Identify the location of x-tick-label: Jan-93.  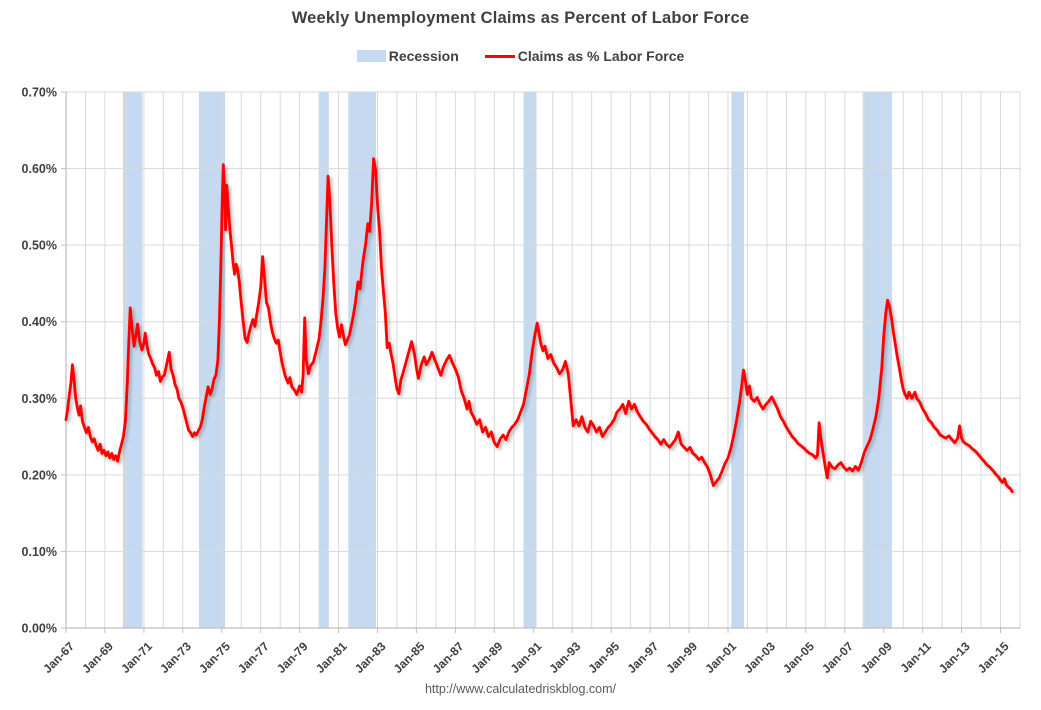
(565, 657).